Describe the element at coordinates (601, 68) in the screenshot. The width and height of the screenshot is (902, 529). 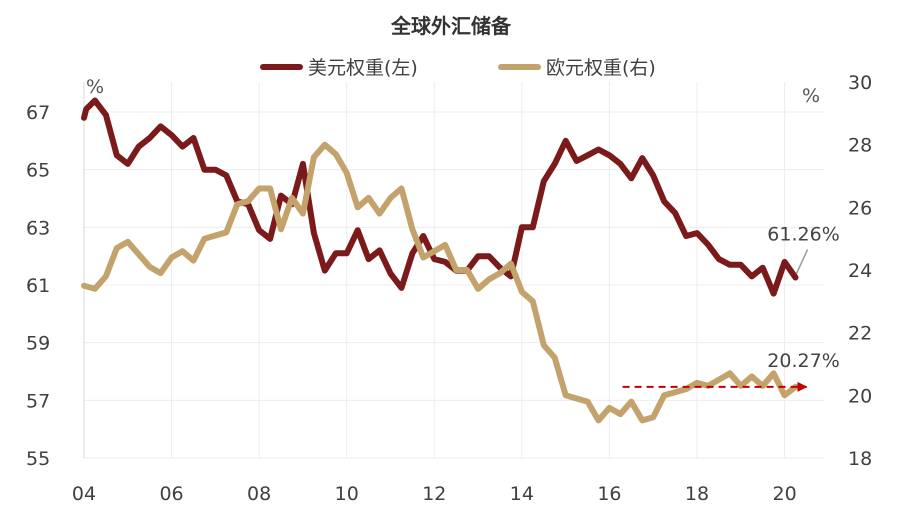
I see `legend-label-eur: 欧元权重(右)` at that location.